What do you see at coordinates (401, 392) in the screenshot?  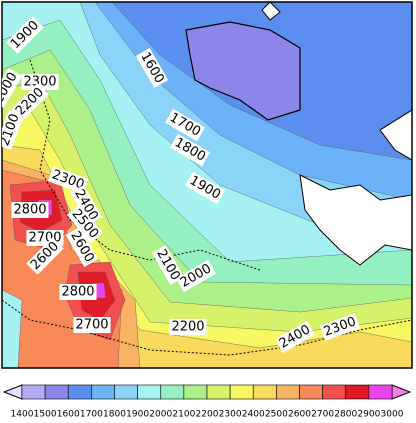 I see `colorbar-over` at bounding box center [401, 392].